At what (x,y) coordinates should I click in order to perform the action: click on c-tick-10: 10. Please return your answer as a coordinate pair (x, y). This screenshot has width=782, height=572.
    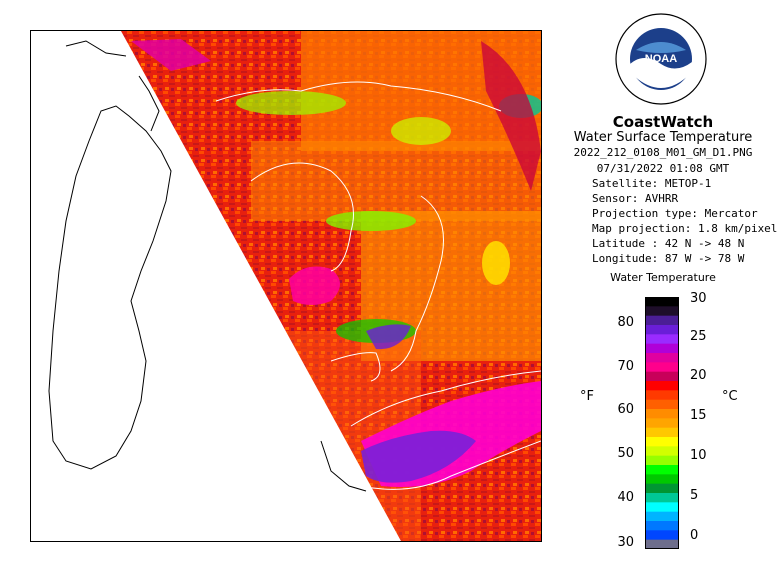
    Looking at the image, I should click on (698, 455).